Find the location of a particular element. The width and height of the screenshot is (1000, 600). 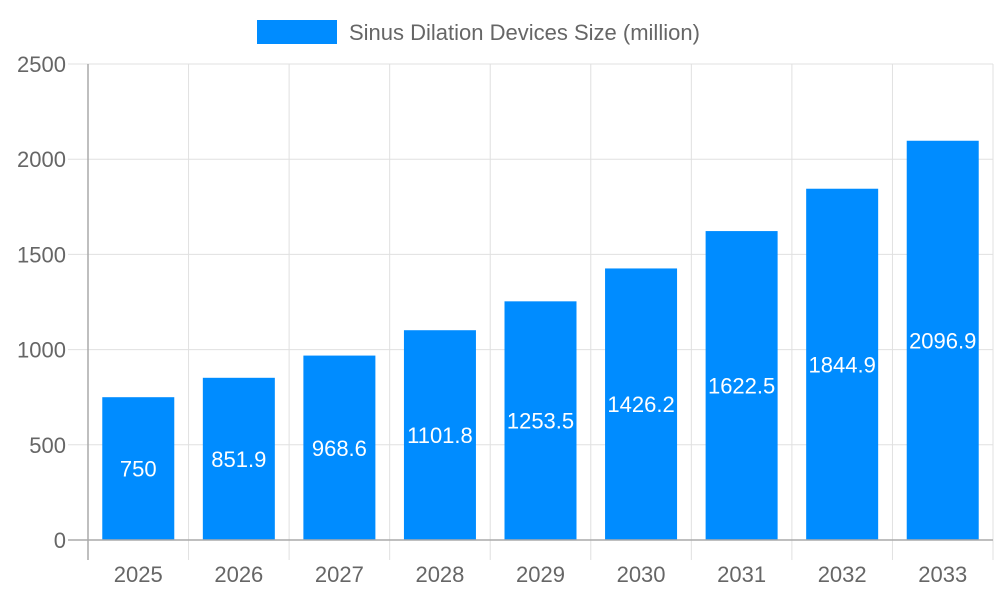

data-label-2026: 851.9 is located at coordinates (238, 459).